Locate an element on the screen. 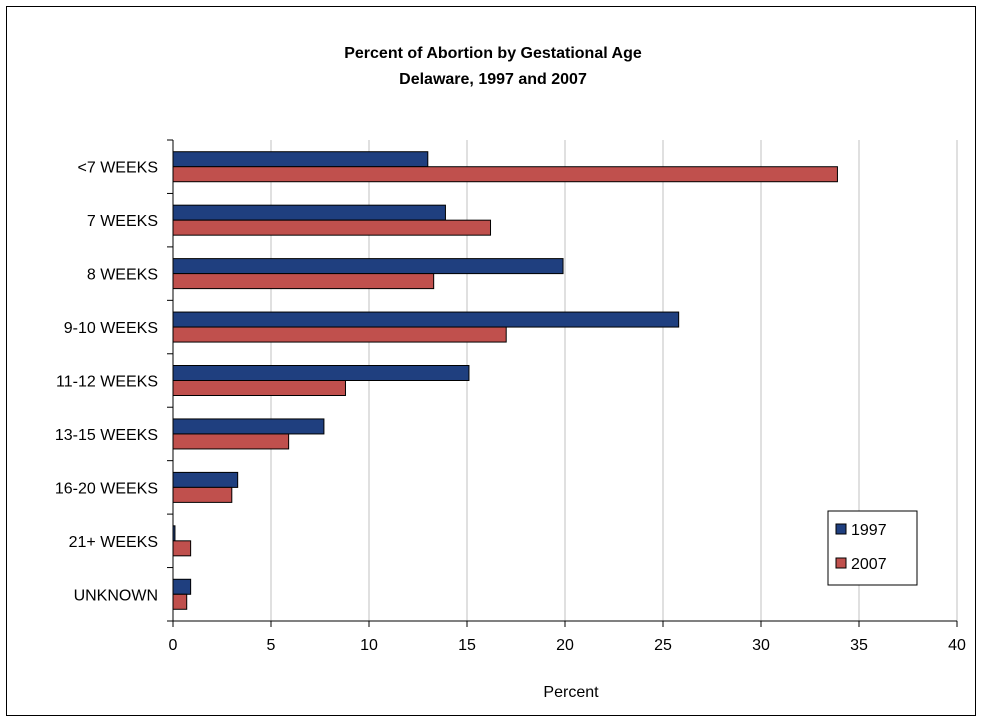  x-tick-label-40: 40 is located at coordinates (957, 645).